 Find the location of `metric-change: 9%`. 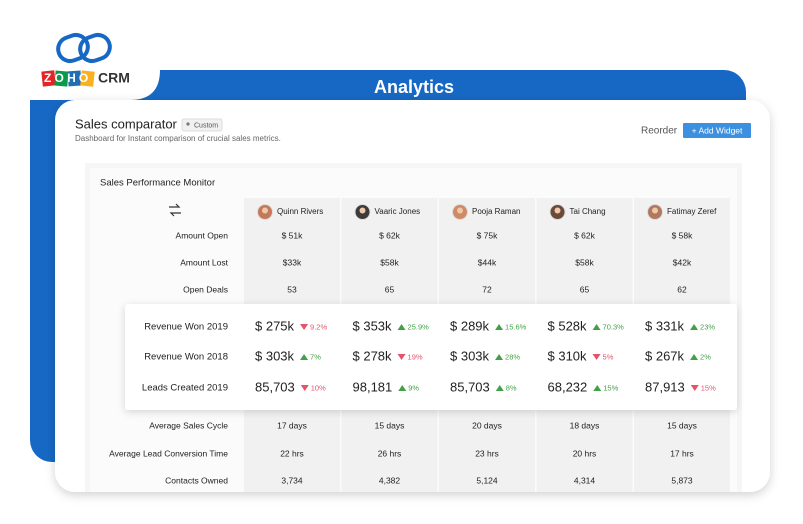

metric-change: 9% is located at coordinates (413, 387).